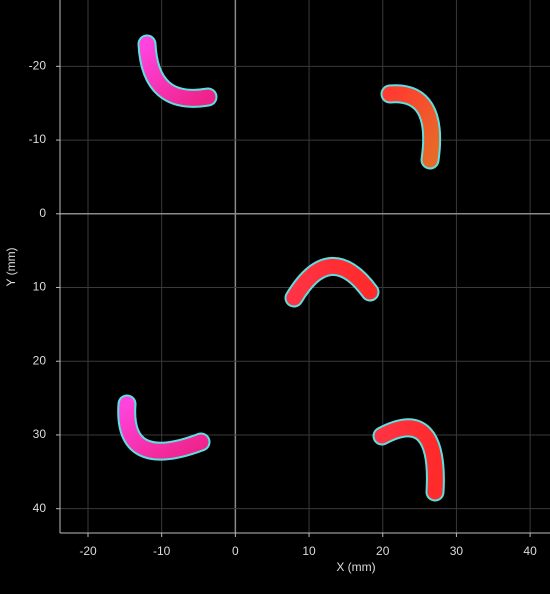 The width and height of the screenshot is (550, 594). Describe the element at coordinates (88, 551) in the screenshot. I see `x-tick-label: -20` at that location.